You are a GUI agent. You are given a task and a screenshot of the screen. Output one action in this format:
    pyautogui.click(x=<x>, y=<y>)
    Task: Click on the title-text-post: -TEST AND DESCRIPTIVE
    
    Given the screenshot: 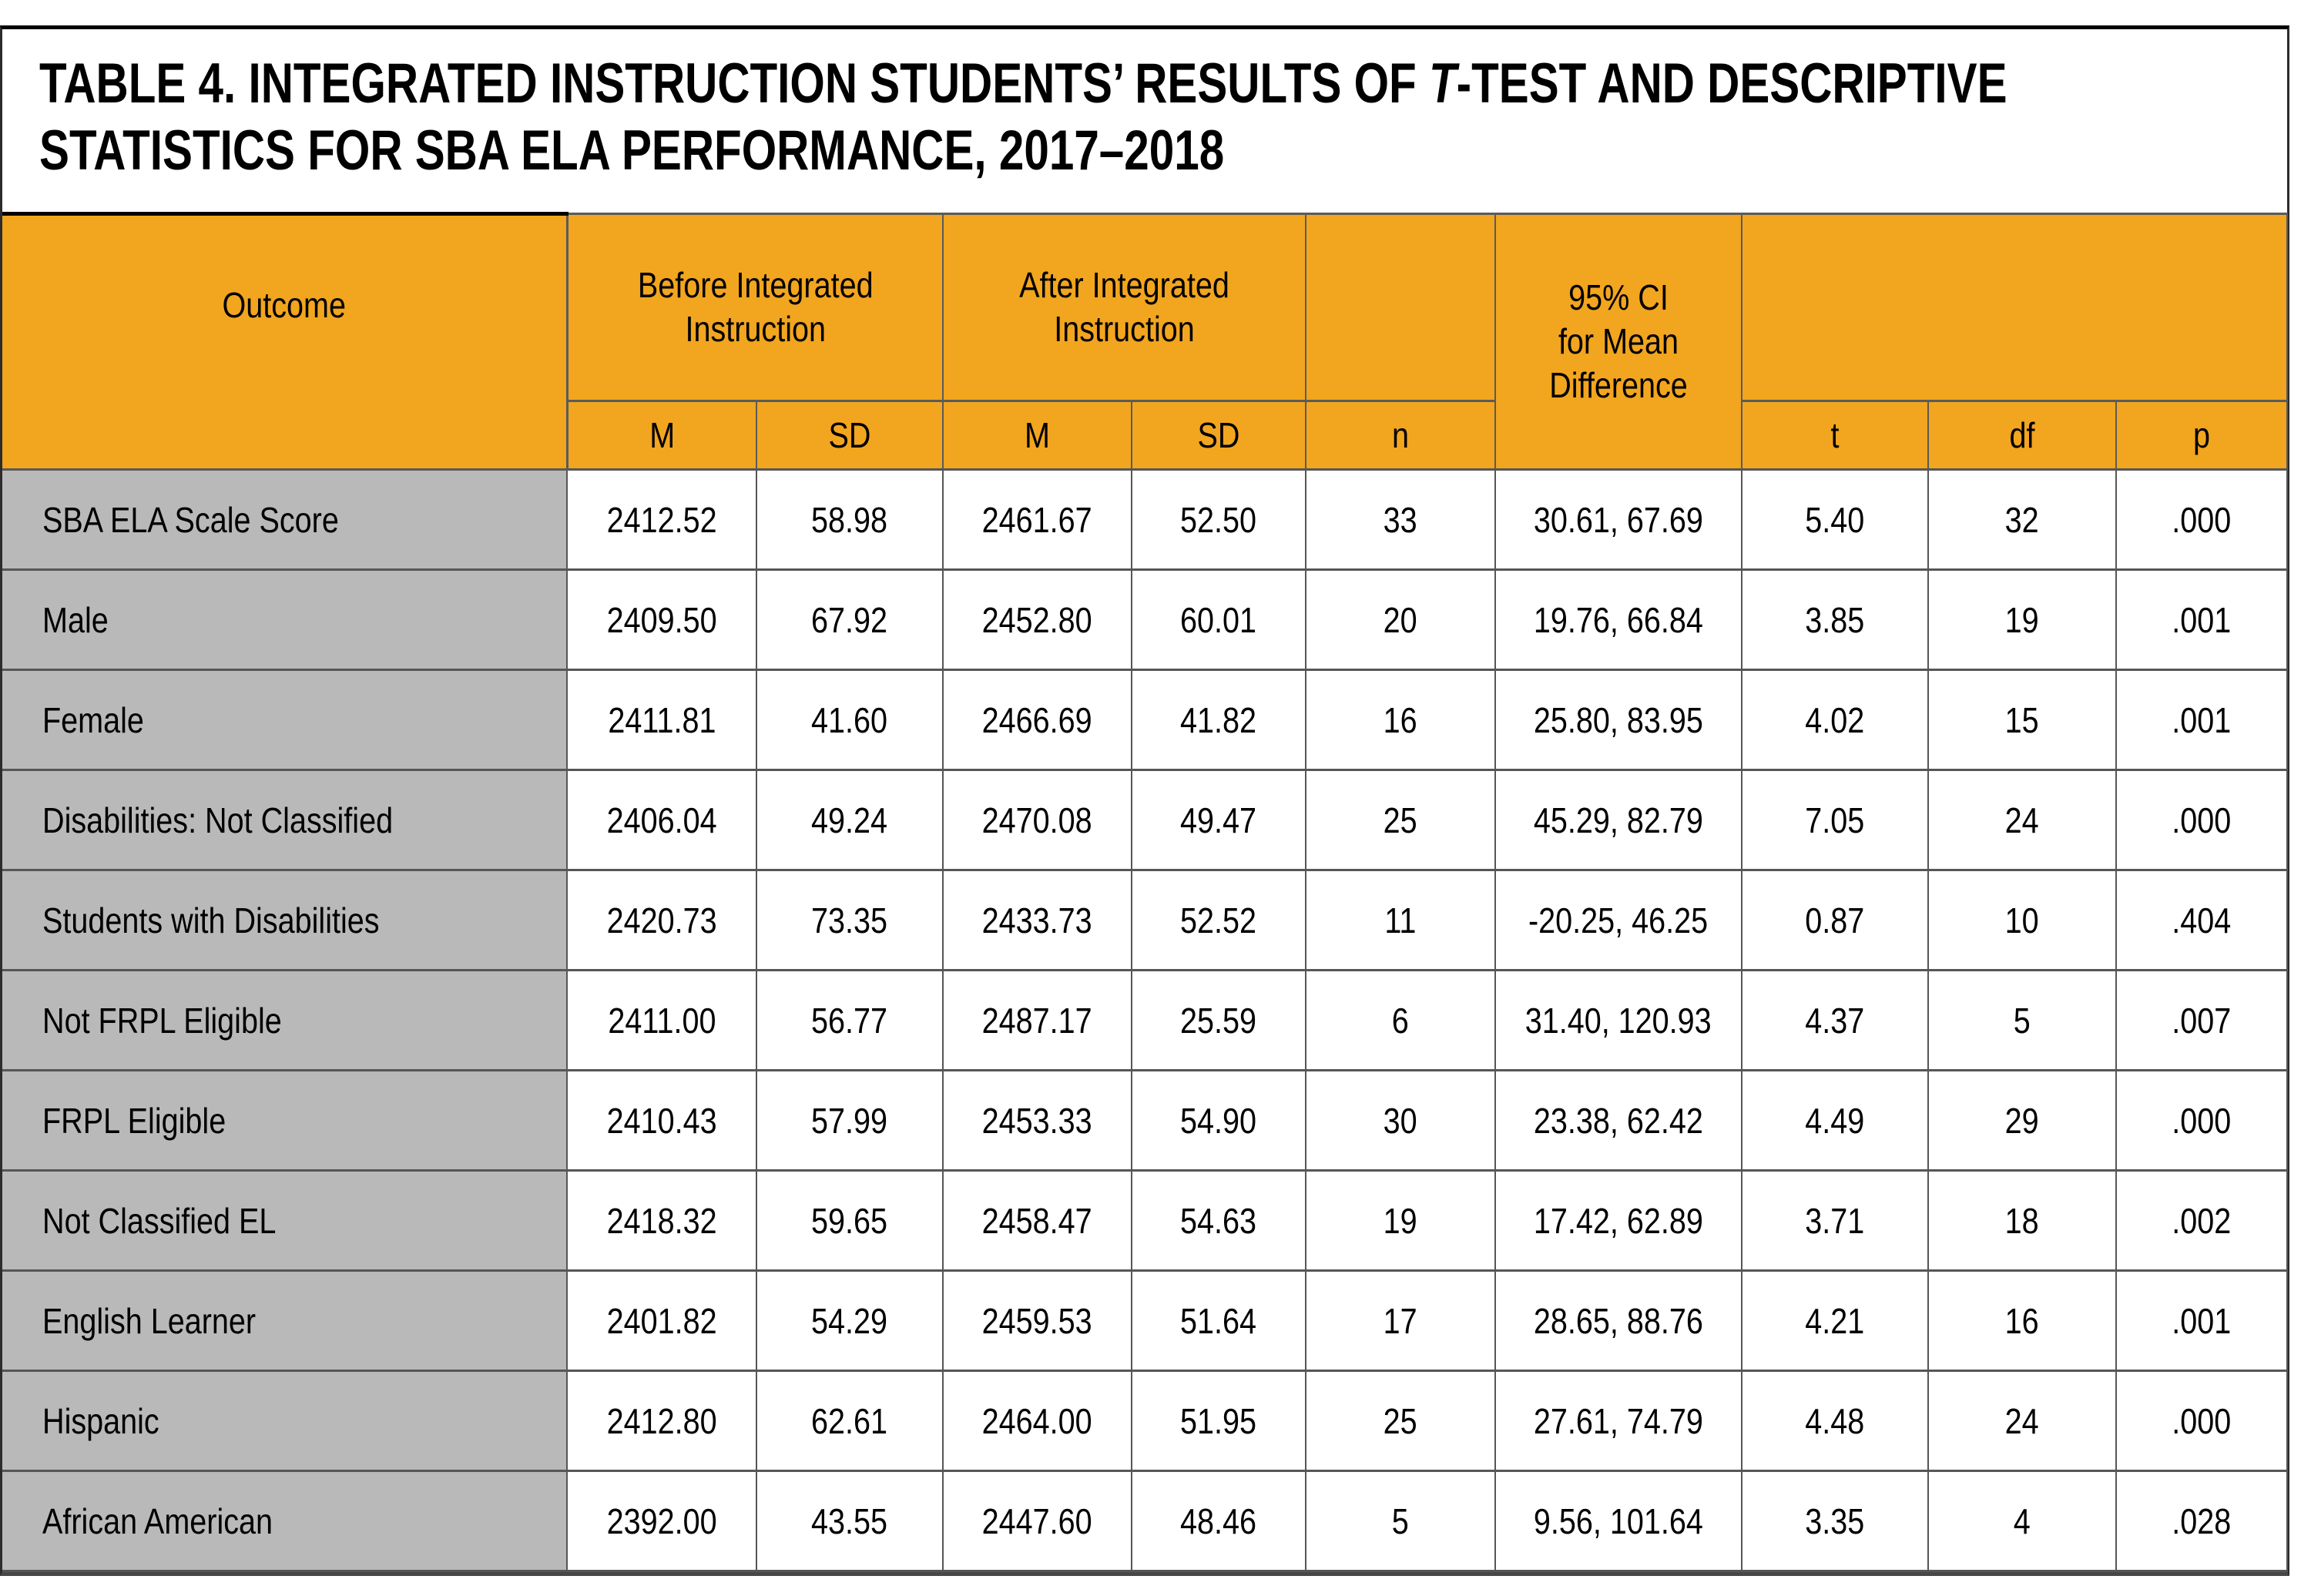 What is the action you would take?
    pyautogui.click(x=1731, y=83)
    